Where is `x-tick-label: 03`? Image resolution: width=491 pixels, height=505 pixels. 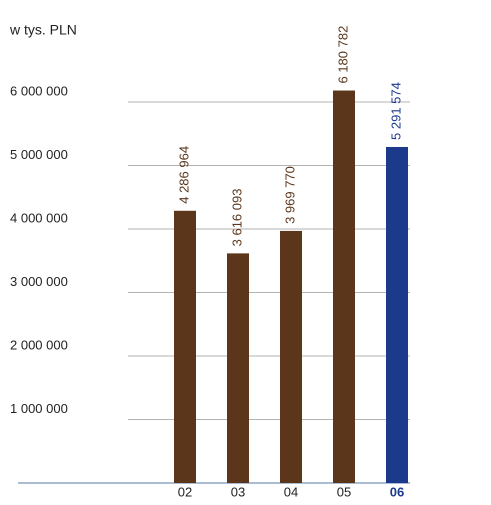 x-tick-label: 03 is located at coordinates (238, 491).